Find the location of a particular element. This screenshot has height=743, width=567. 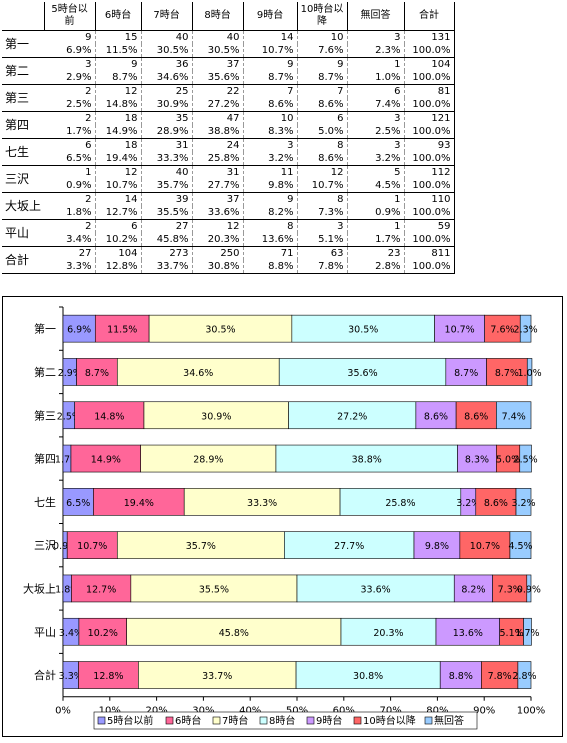

category-label: 七生 is located at coordinates (45, 502).